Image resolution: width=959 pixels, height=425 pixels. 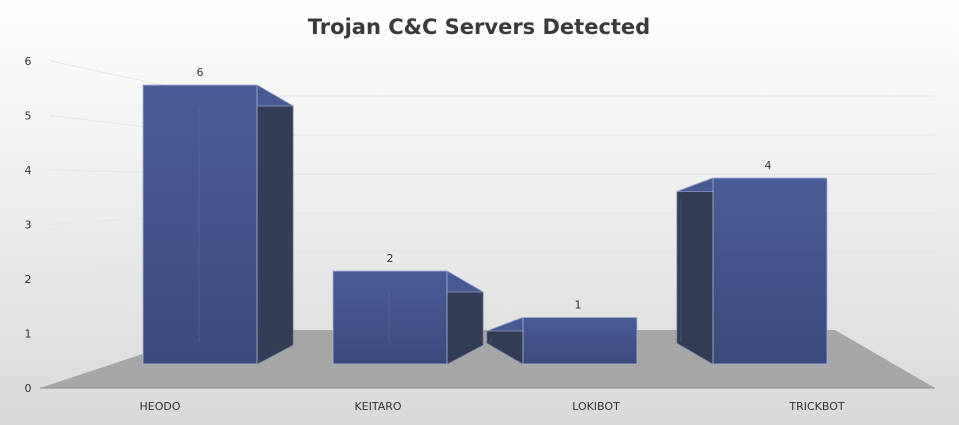 What do you see at coordinates (377, 406) in the screenshot?
I see `x-tick-label: KEITARO` at bounding box center [377, 406].